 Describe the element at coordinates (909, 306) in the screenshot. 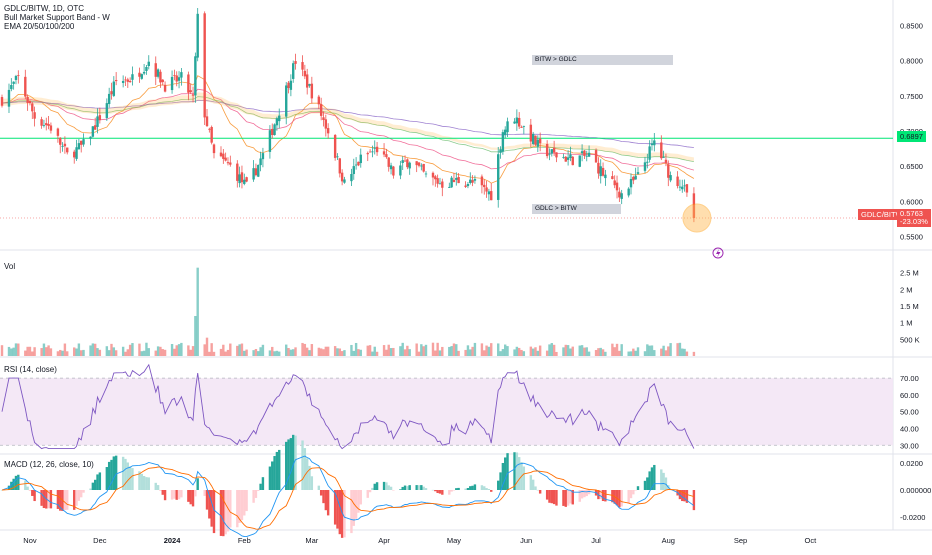

I see `volume-tick-label: 1.5 M` at that location.